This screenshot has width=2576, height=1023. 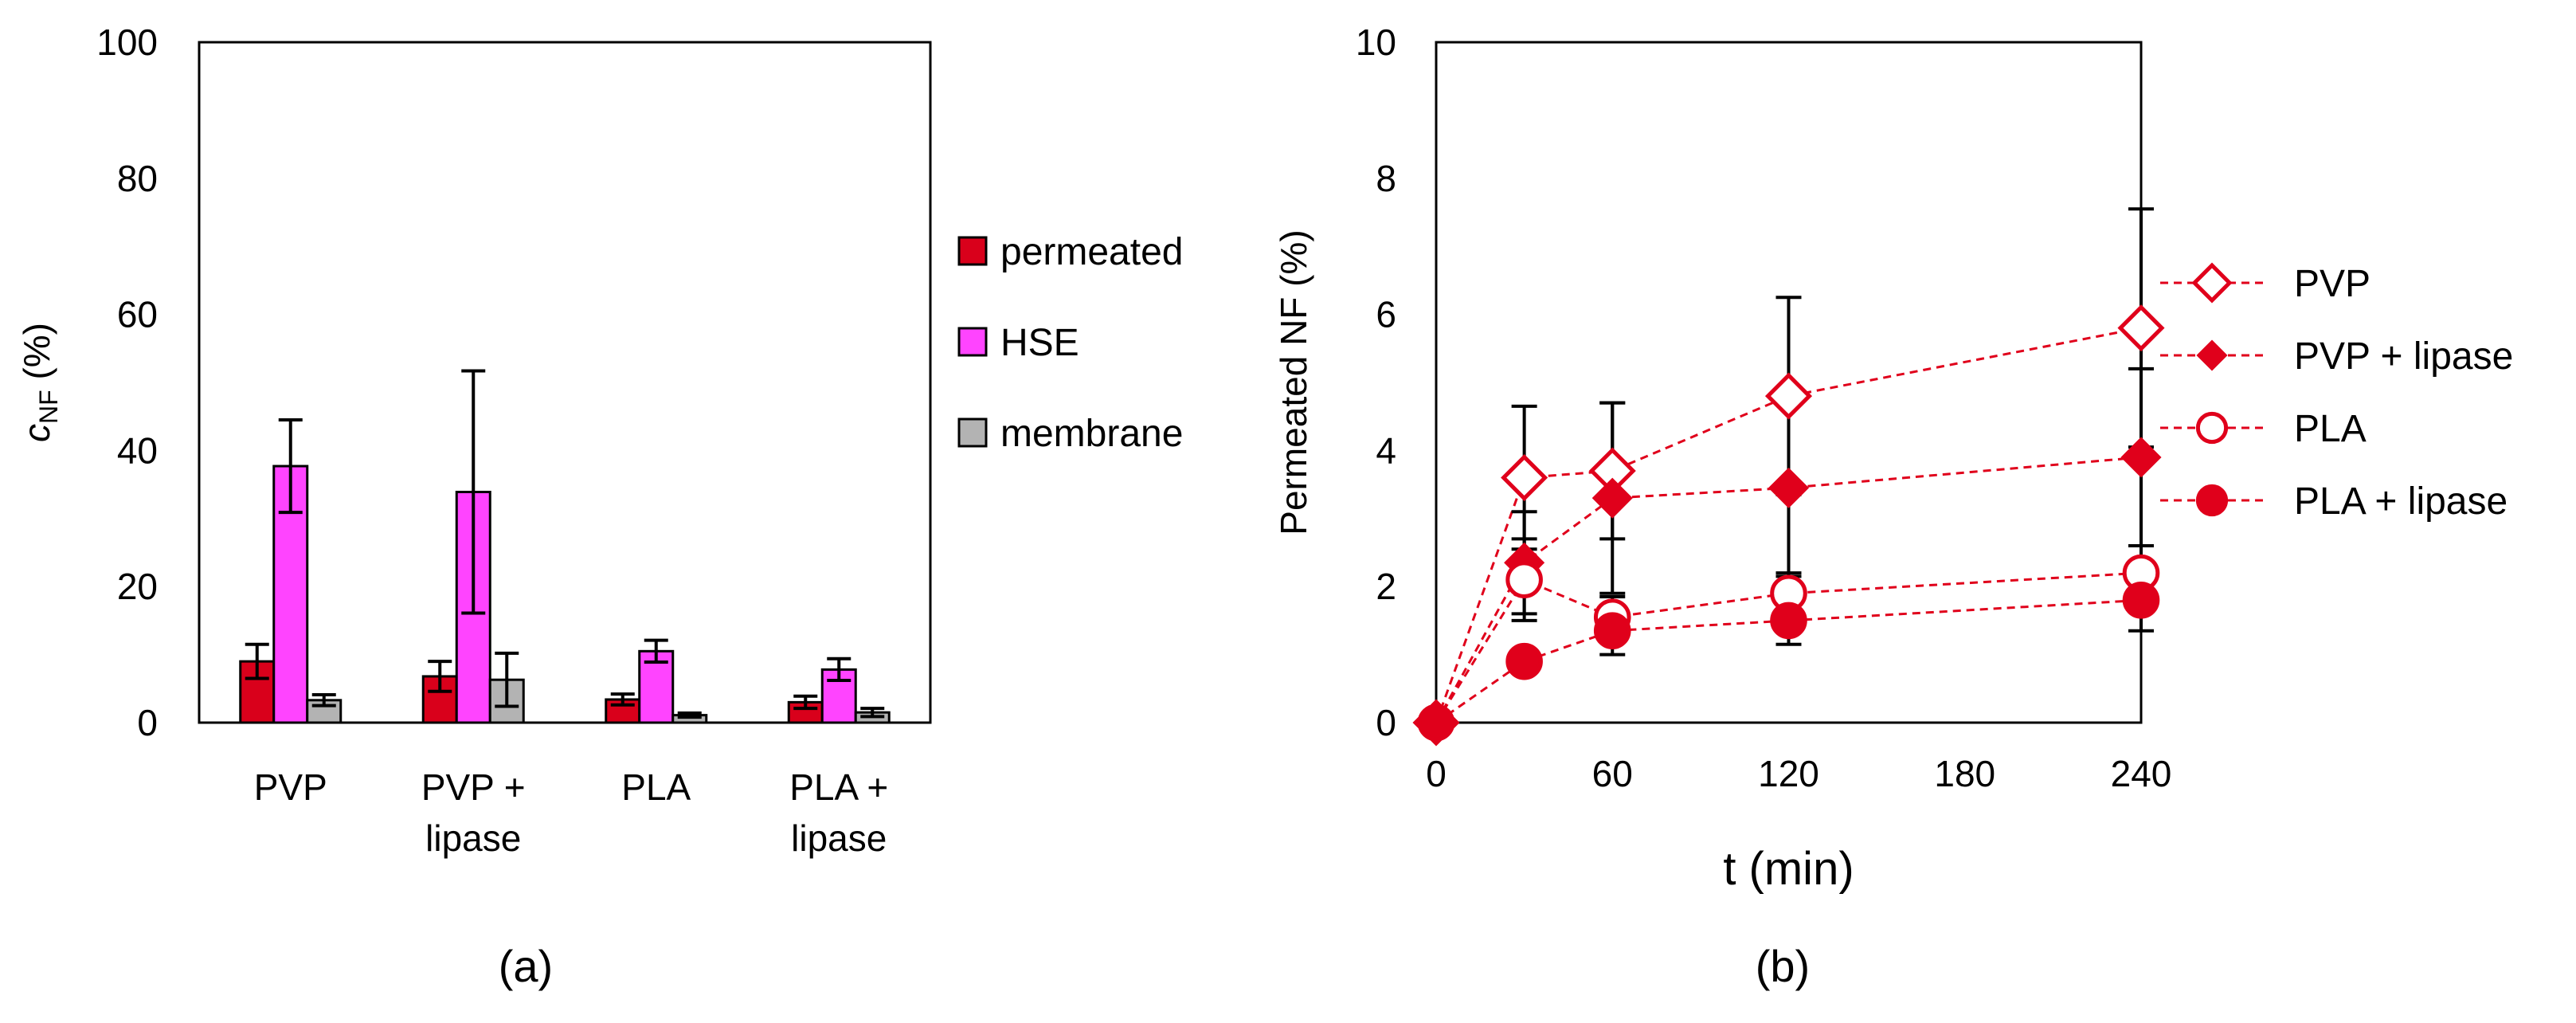 What do you see at coordinates (972, 432) in the screenshot?
I see `legend-swatch-membrane` at bounding box center [972, 432].